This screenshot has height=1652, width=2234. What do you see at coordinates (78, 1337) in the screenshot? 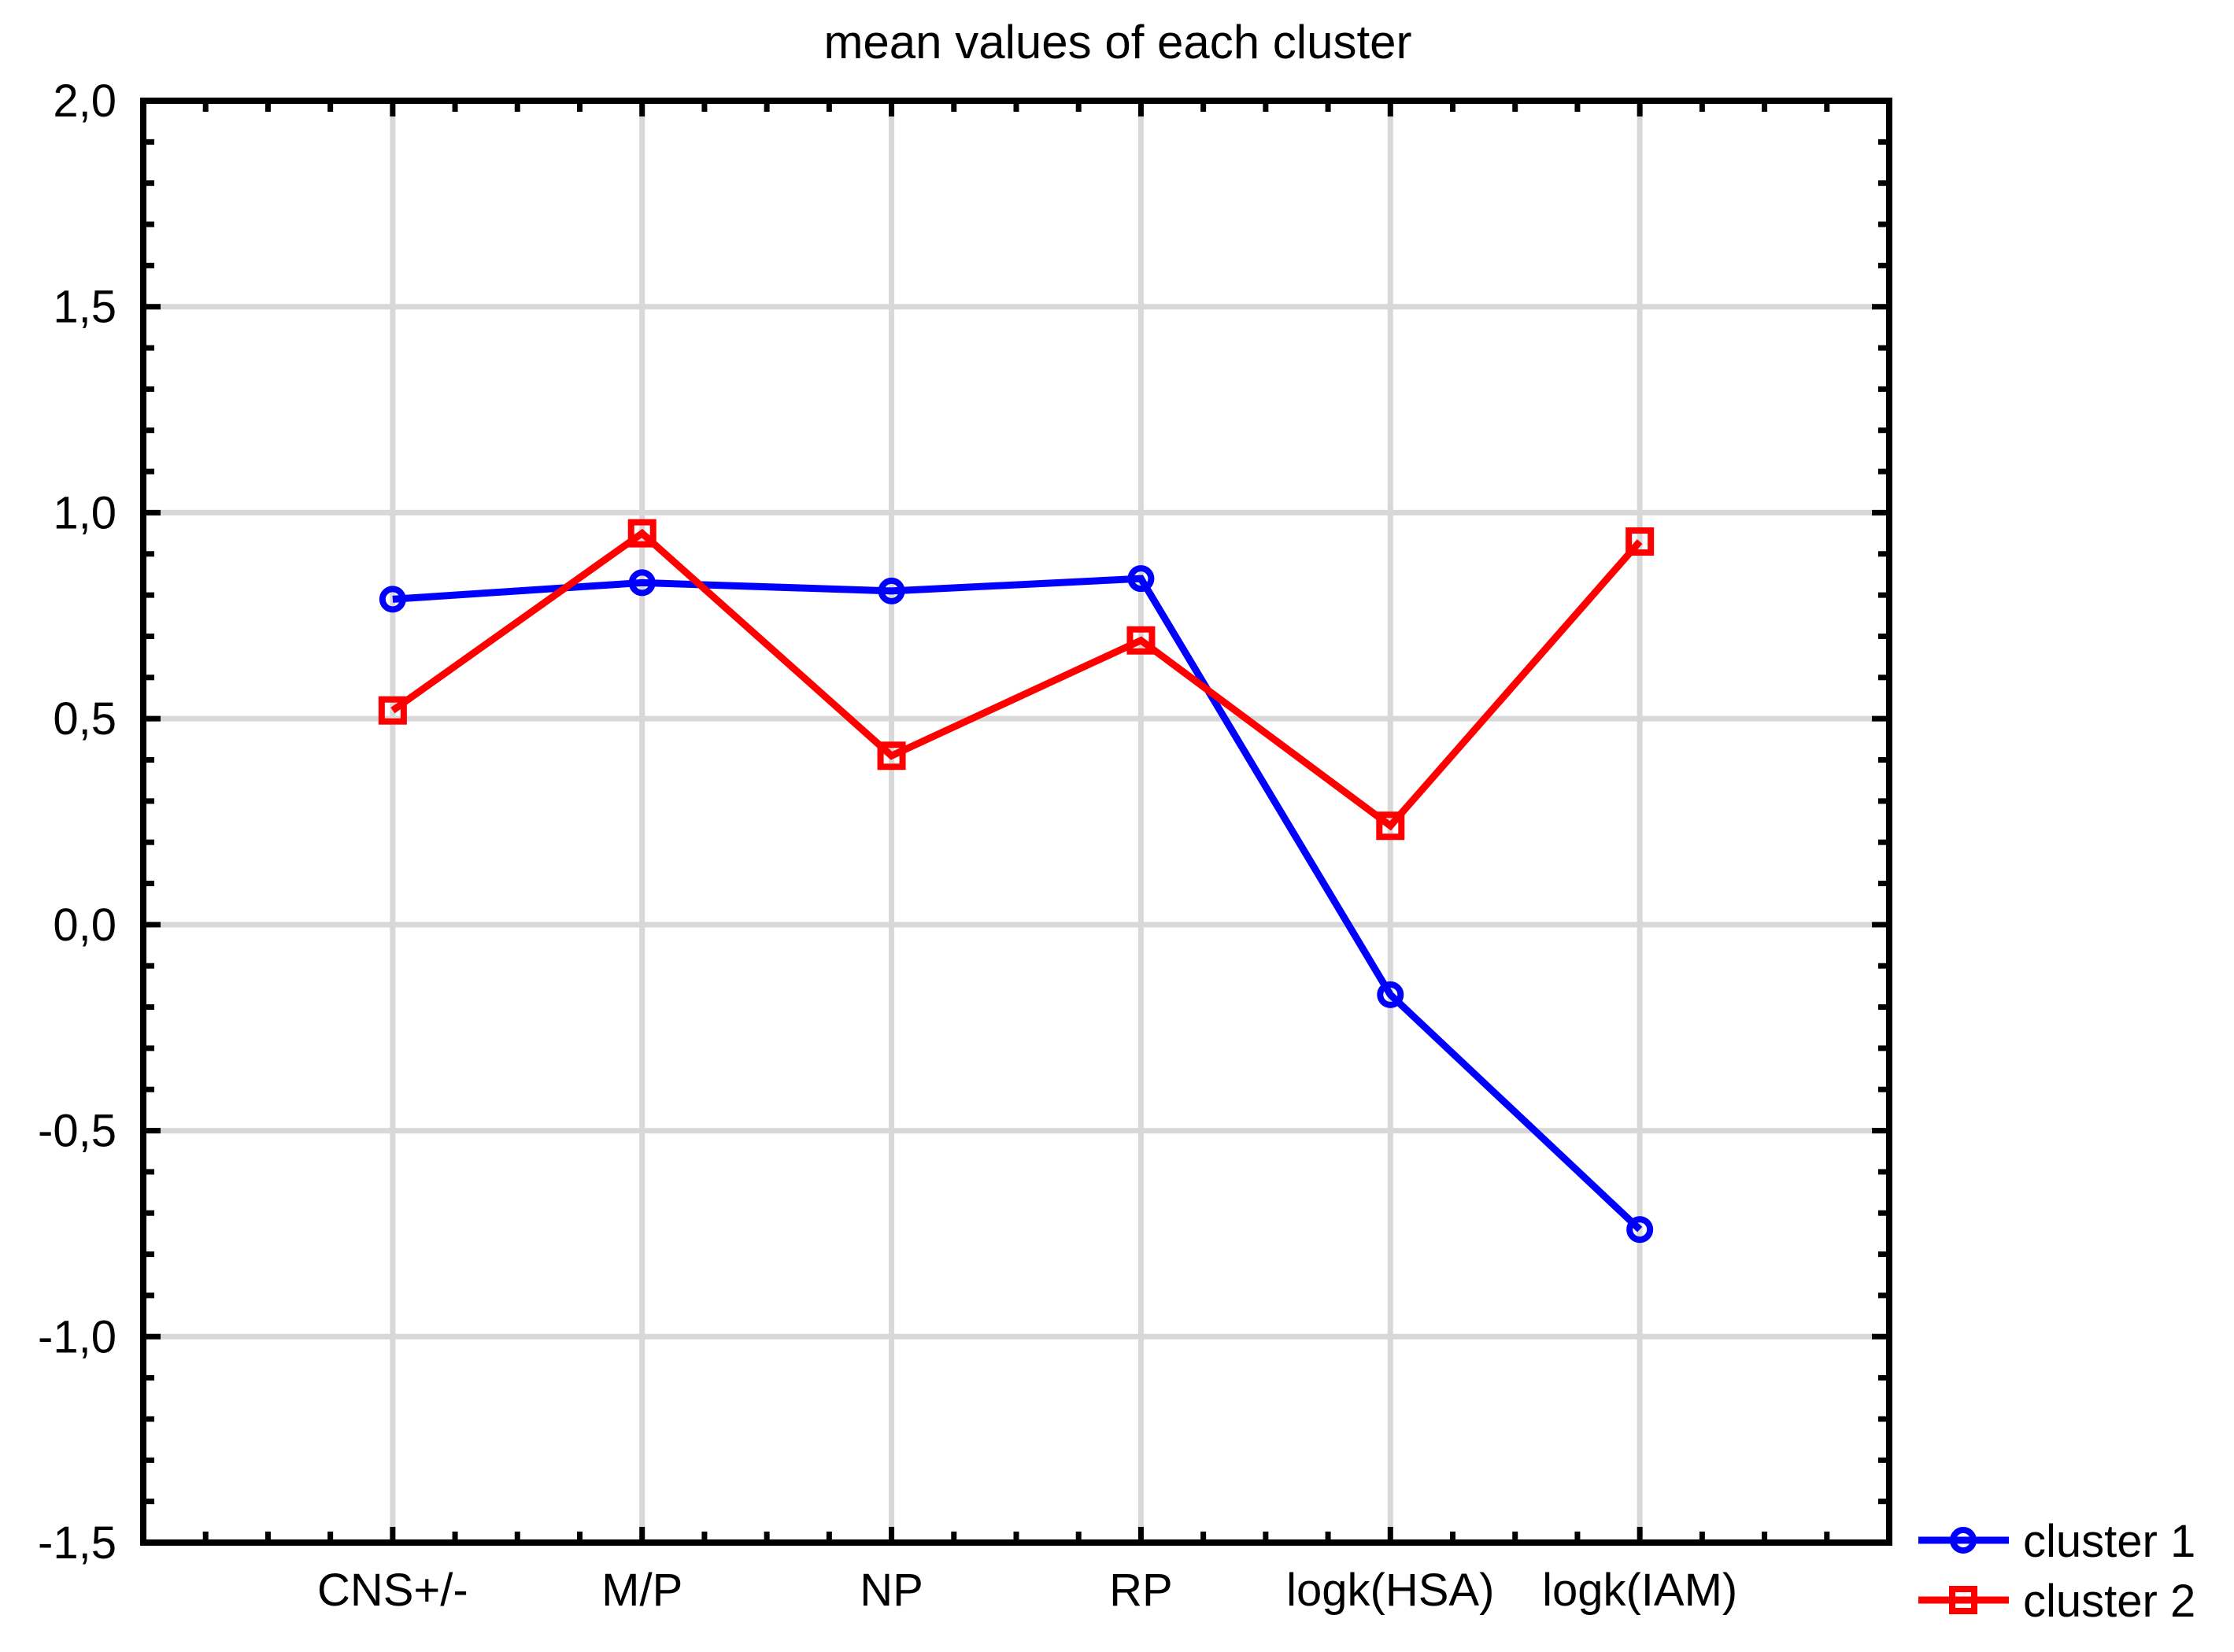
I see `y-tick-label: -1,0` at bounding box center [78, 1337].